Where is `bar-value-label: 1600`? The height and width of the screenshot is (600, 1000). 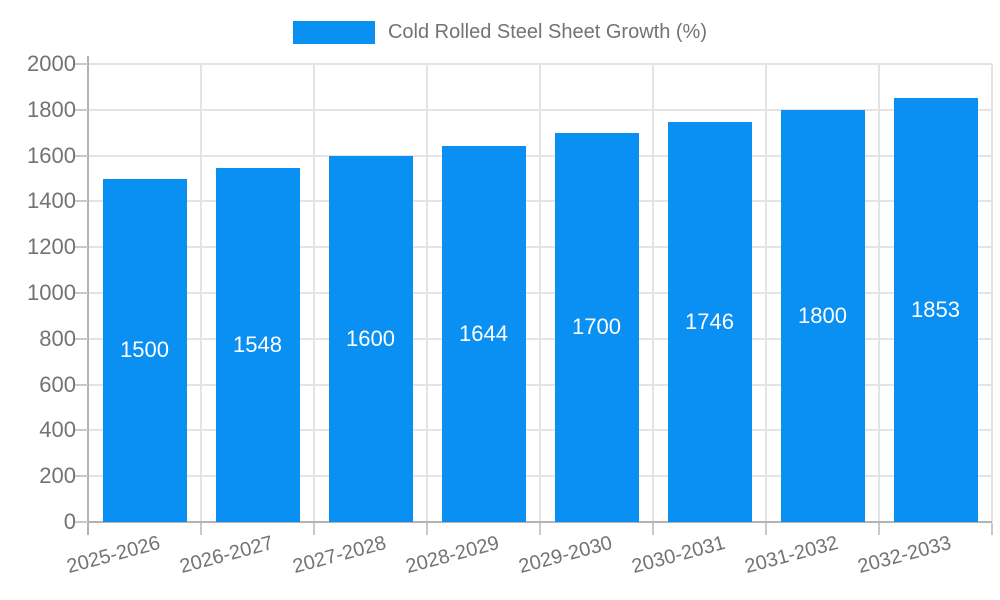
bar-value-label: 1600 is located at coordinates (370, 338).